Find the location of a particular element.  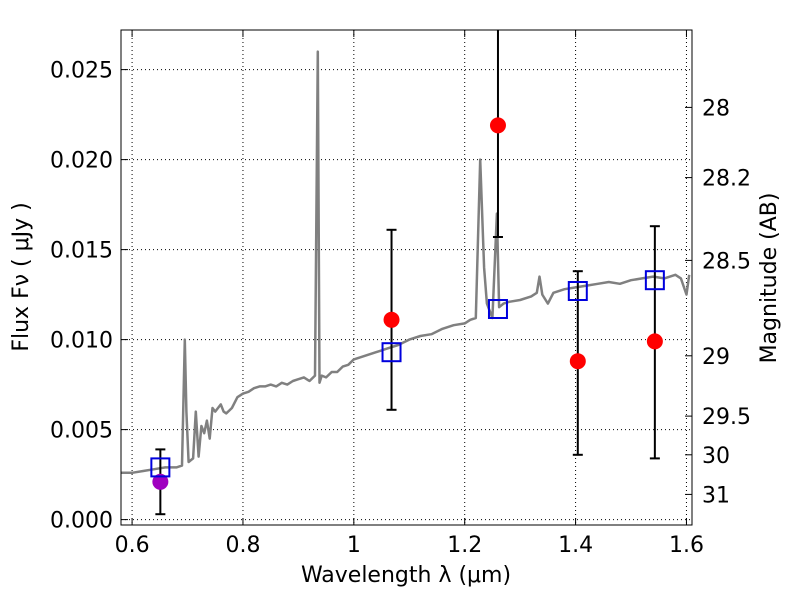

y-tick-label: 0.020 is located at coordinates (81, 161).